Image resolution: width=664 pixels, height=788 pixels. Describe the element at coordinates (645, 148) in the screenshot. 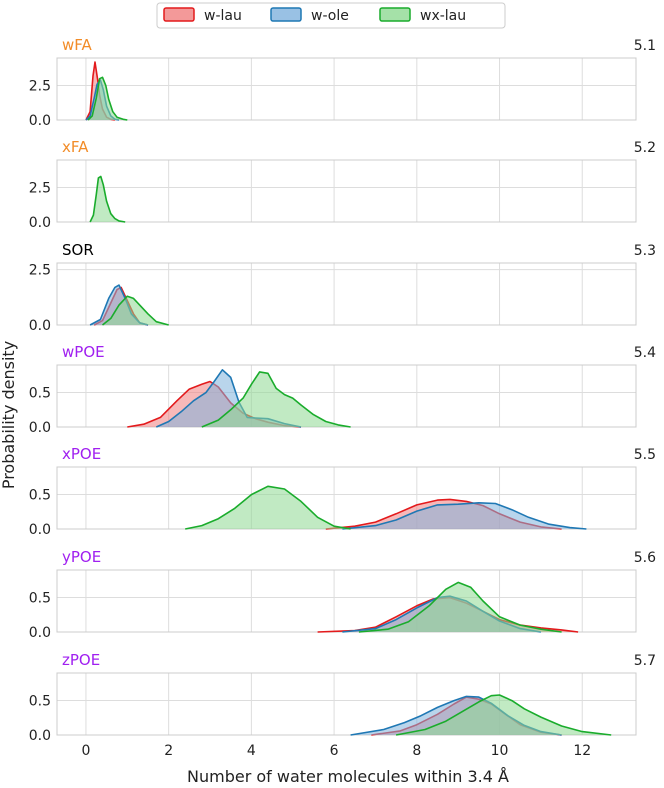

I see `panel-section-number: 5.2` at that location.